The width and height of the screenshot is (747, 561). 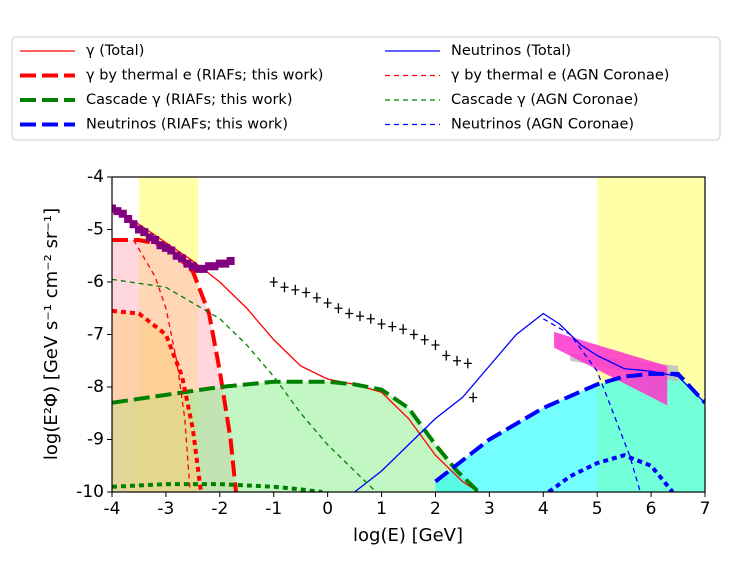 I want to click on x-tick-label: 7, so click(x=705, y=509).